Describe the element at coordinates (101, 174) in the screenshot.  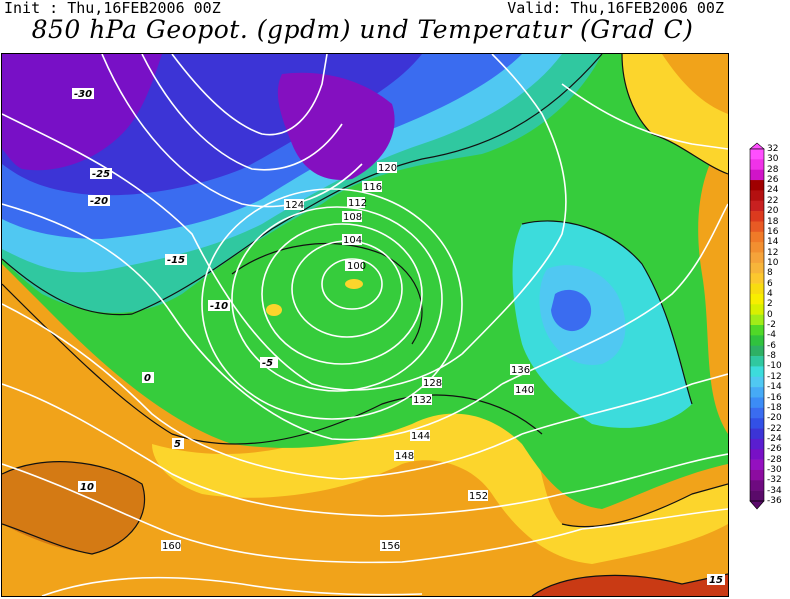
I see `temp-label--25: -25` at that location.